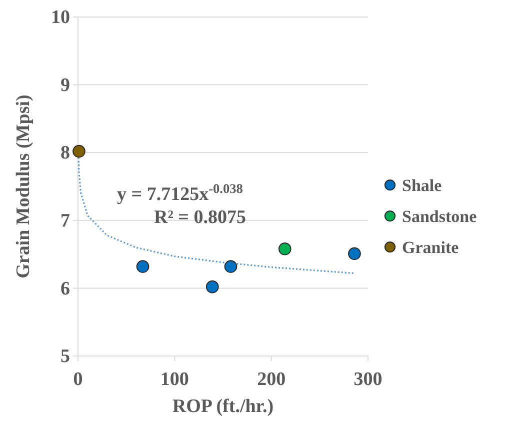 This screenshot has width=517, height=425. Describe the element at coordinates (65, 153) in the screenshot. I see `y-tick-label: 8` at that location.